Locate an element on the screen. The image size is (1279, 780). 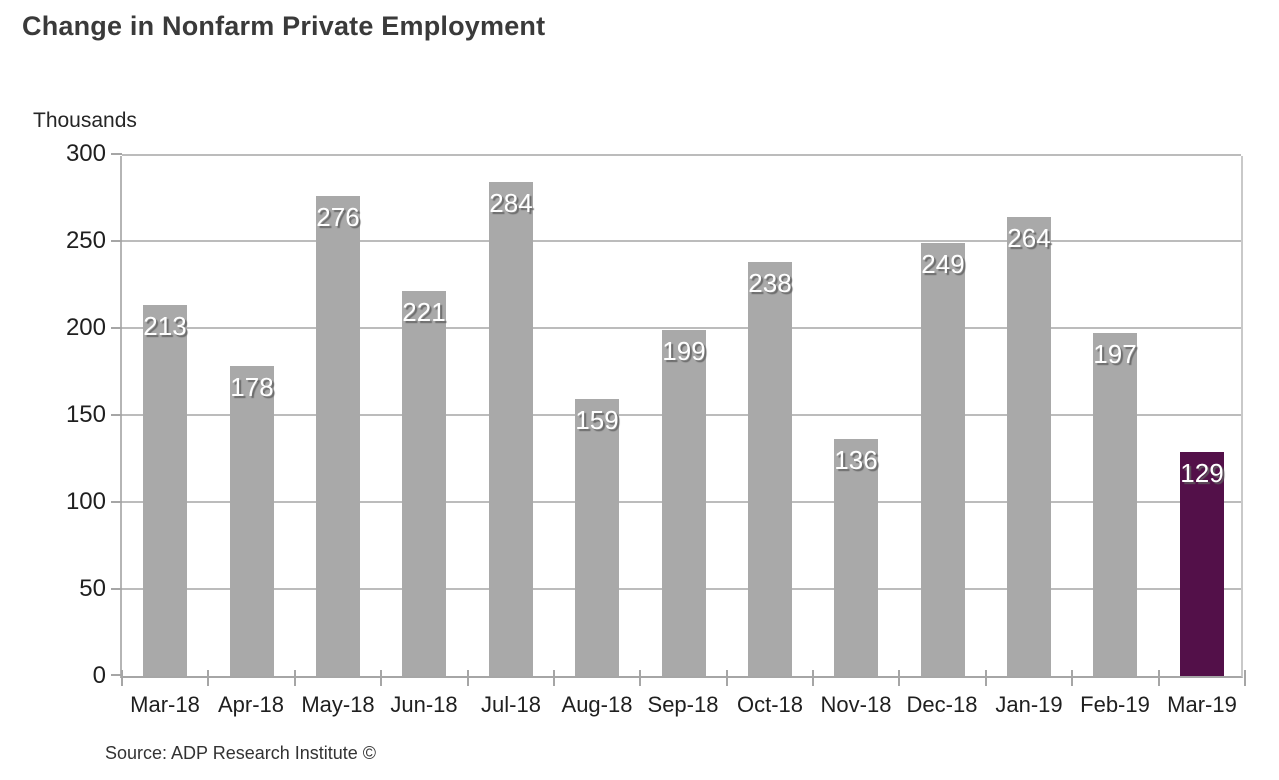
bar-value-label-sep-18: 199 is located at coordinates (684, 351).